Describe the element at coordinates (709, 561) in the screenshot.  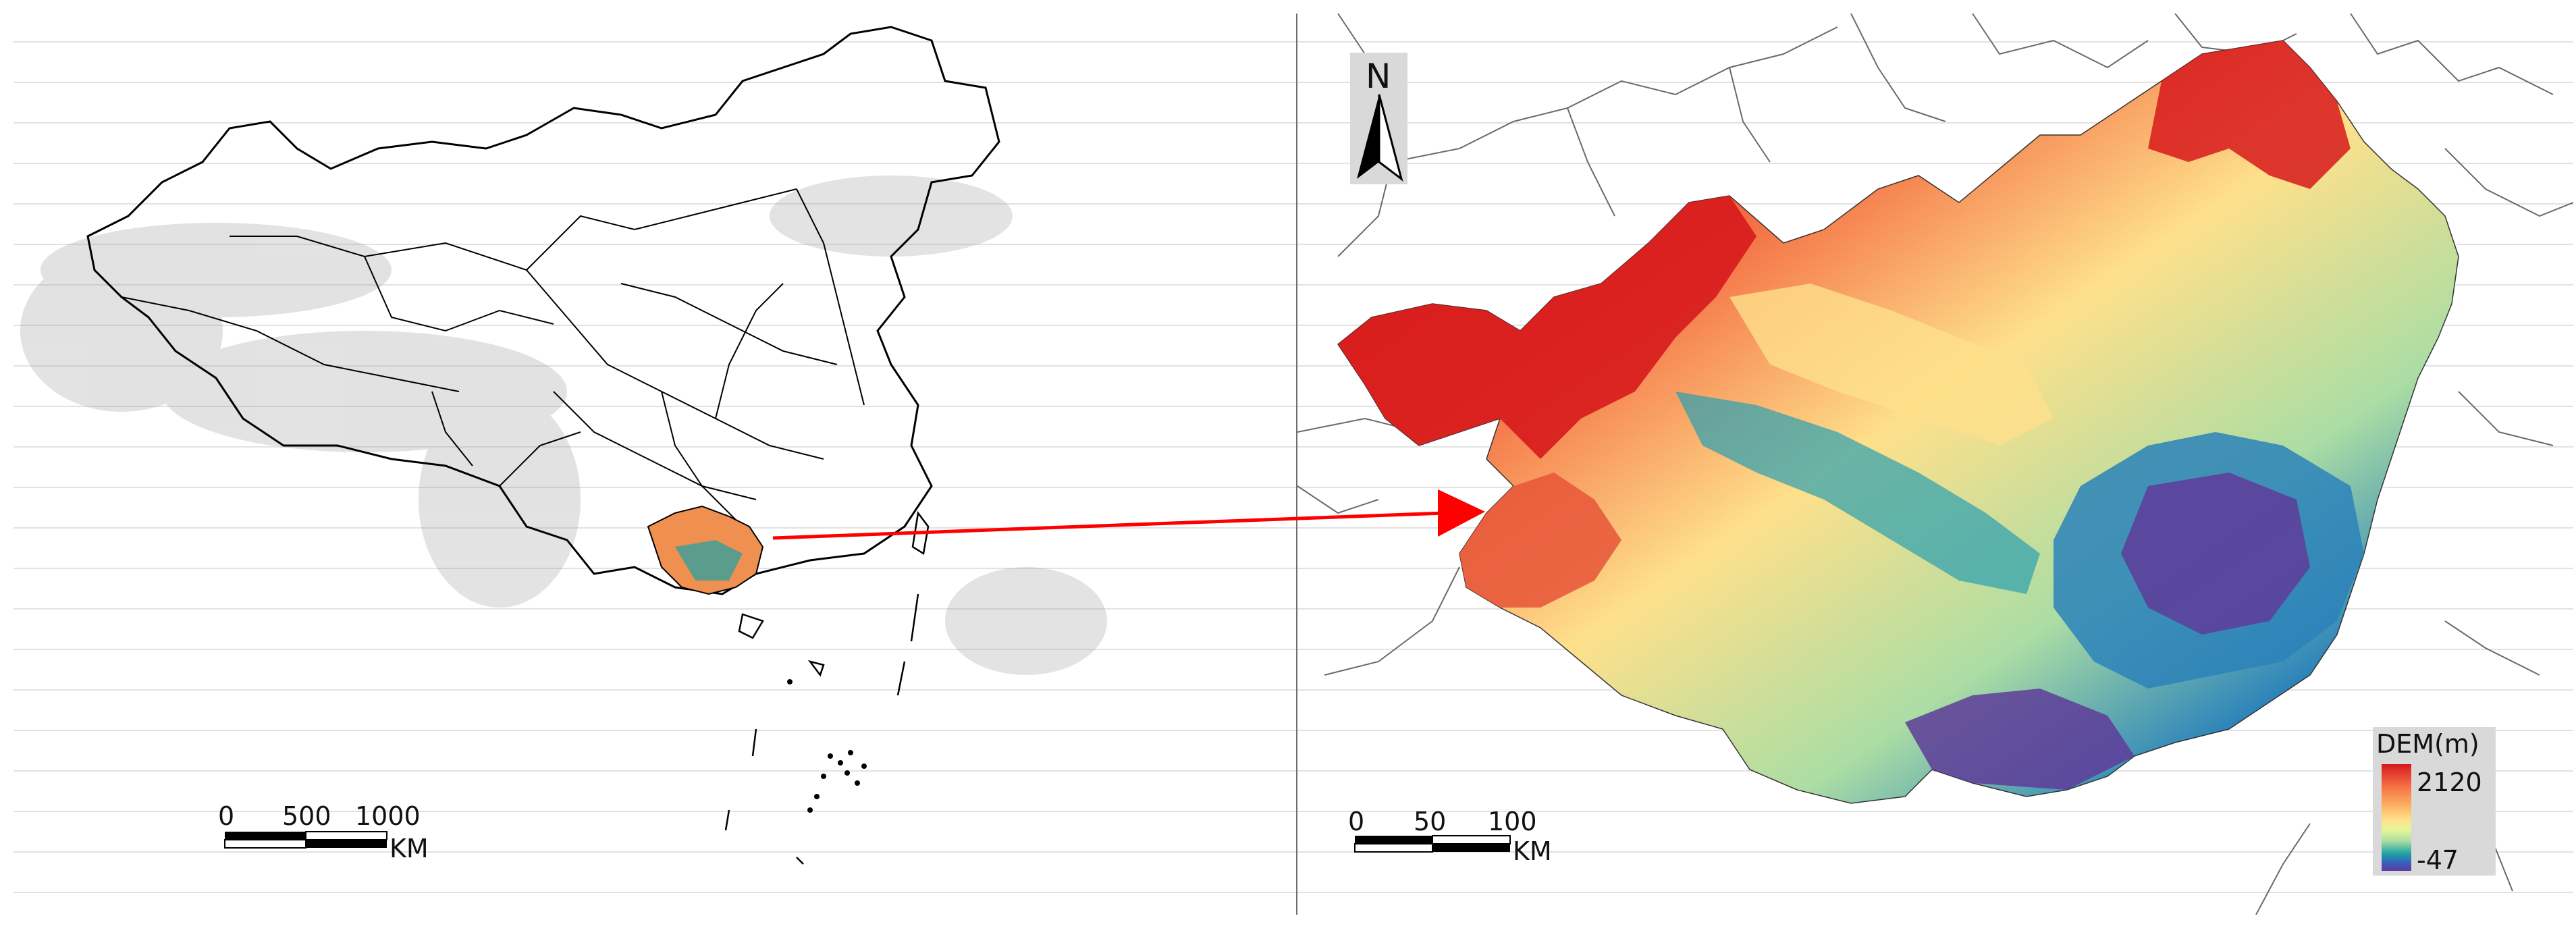
I see `guangxi-lowland` at that location.